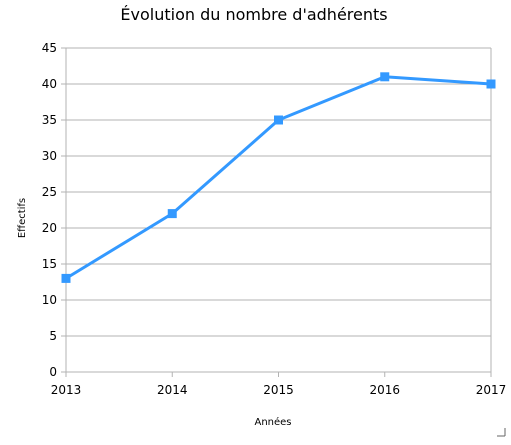  What do you see at coordinates (49, 48) in the screenshot?
I see `y-tick-label: 45` at bounding box center [49, 48].